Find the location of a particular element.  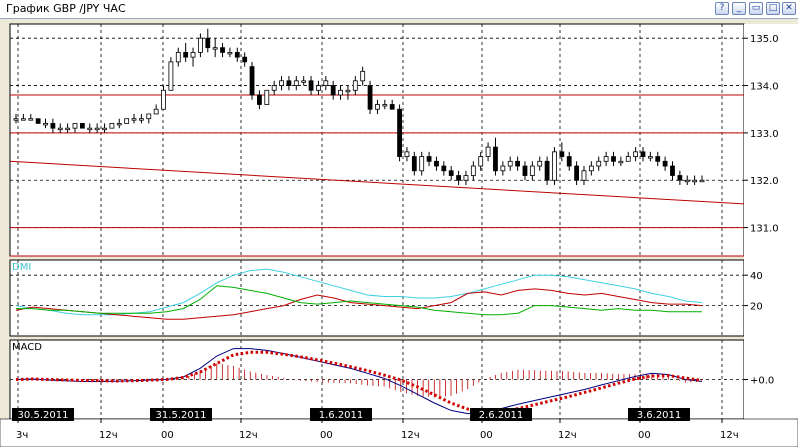

minimize-button: _ is located at coordinates (739, 8).